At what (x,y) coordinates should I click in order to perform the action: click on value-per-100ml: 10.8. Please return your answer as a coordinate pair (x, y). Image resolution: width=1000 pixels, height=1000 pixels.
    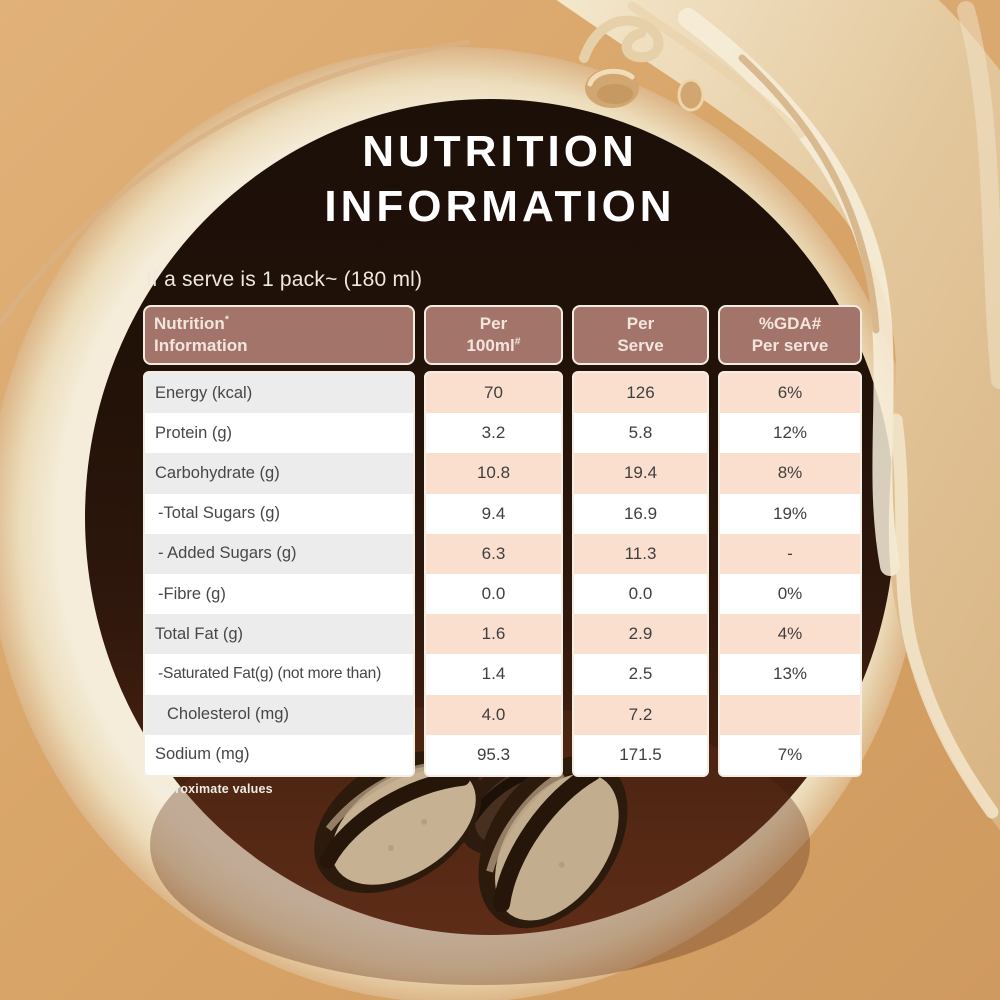
    Looking at the image, I should click on (493, 473).